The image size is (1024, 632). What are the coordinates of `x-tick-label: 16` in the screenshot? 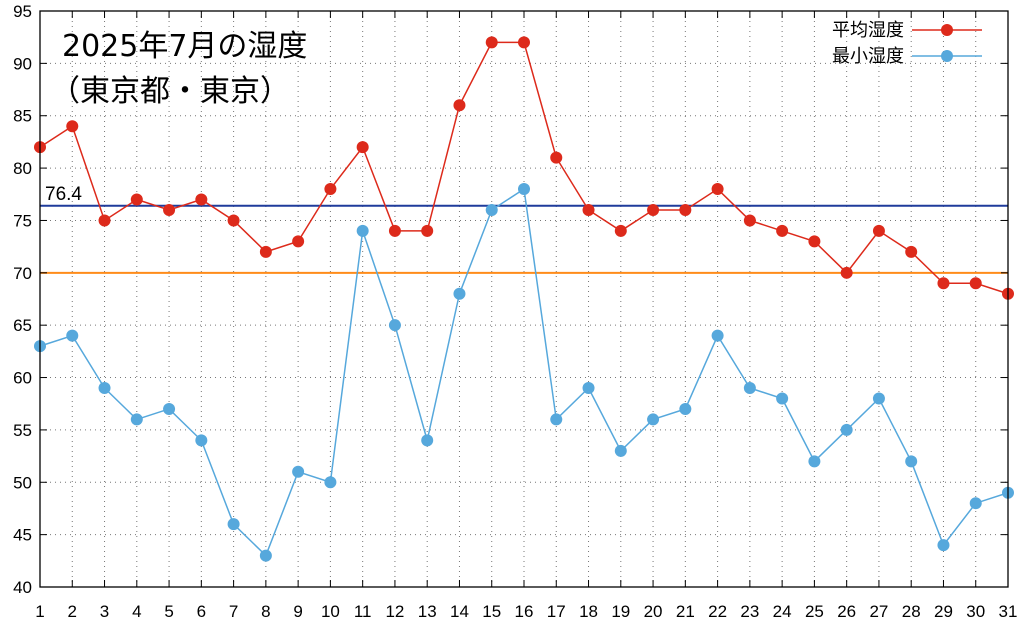 It's located at (524, 611).